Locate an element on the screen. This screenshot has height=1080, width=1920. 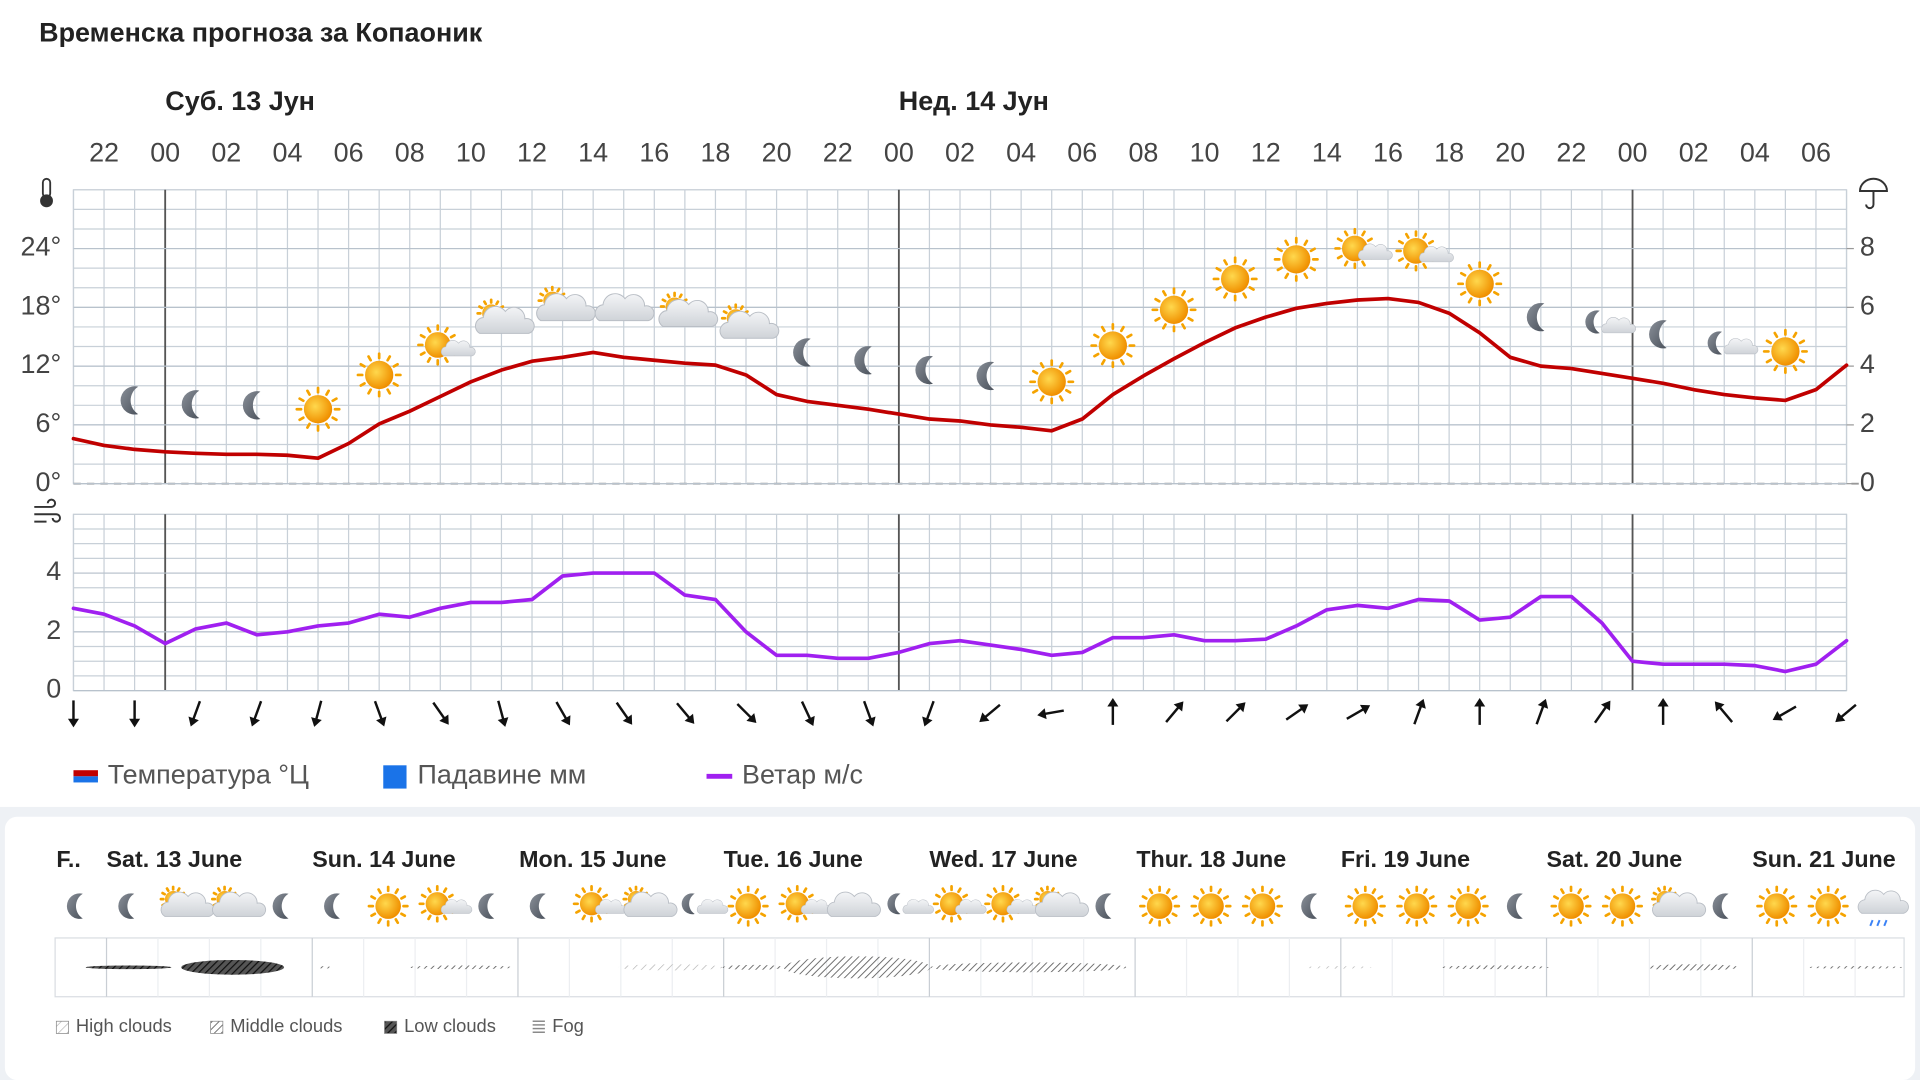
y-tick-label: 0° is located at coordinates (48, 482).